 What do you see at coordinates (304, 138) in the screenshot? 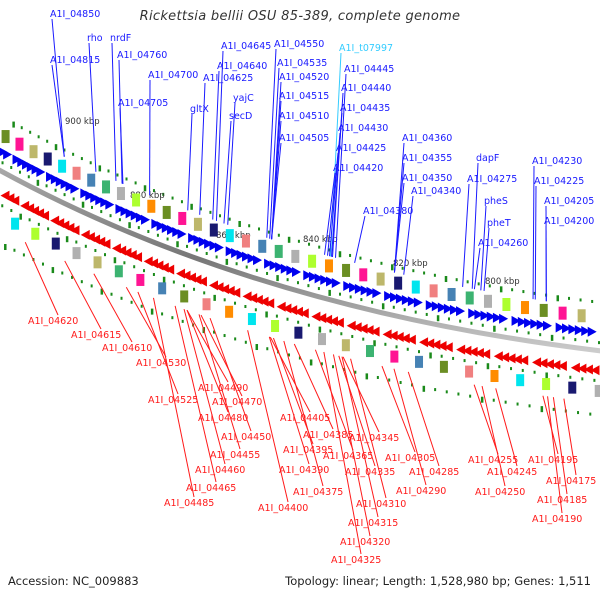
I see `forward-gene-label: A1I_04505` at bounding box center [304, 138].